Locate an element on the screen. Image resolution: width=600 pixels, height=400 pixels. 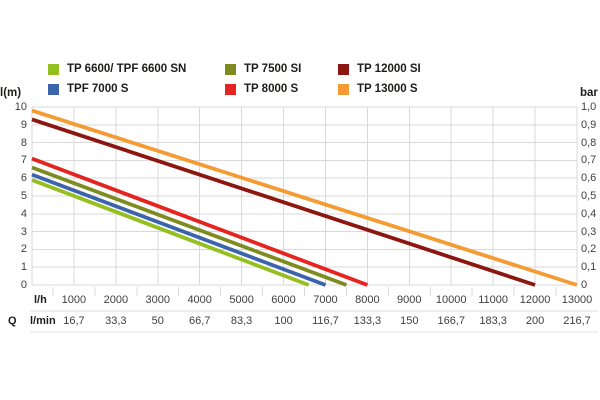
flow-unit-lh-label: l/h is located at coordinates (40, 300).